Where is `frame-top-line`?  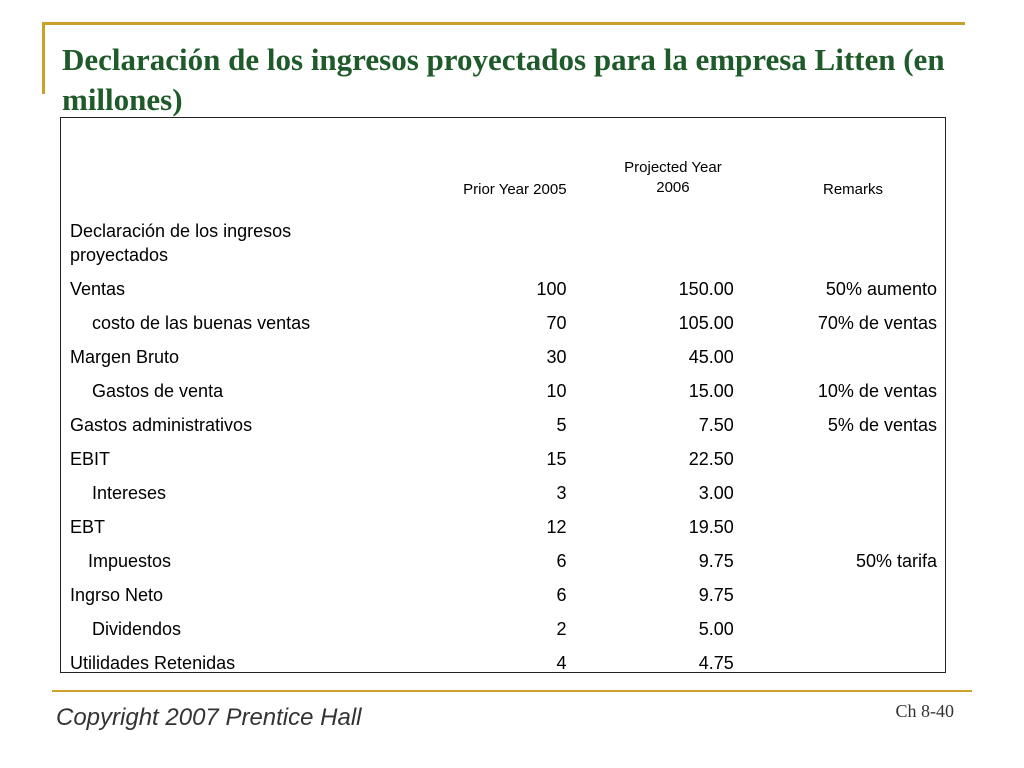
frame-top-line is located at coordinates (503, 23).